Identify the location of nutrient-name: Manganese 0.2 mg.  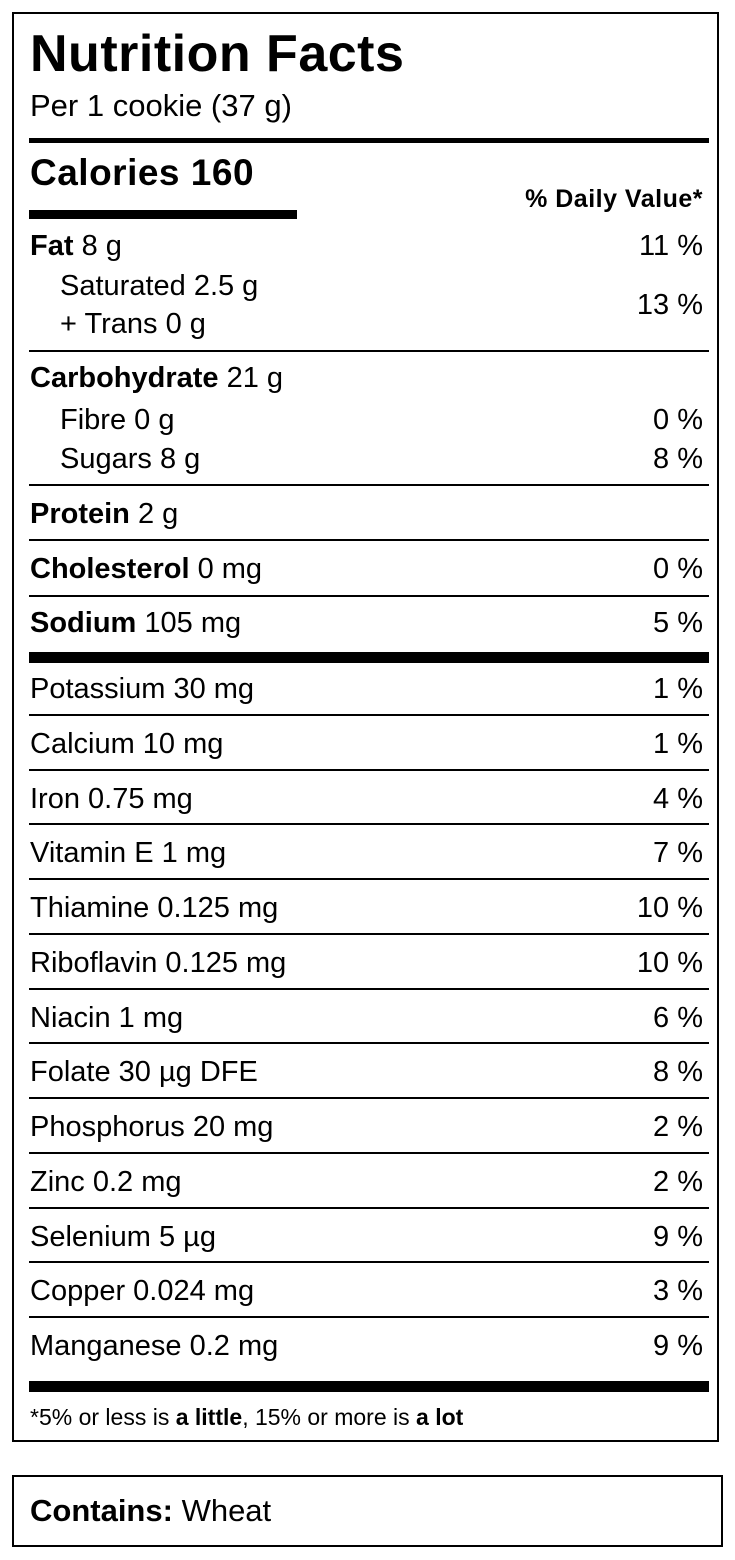
(154, 1346).